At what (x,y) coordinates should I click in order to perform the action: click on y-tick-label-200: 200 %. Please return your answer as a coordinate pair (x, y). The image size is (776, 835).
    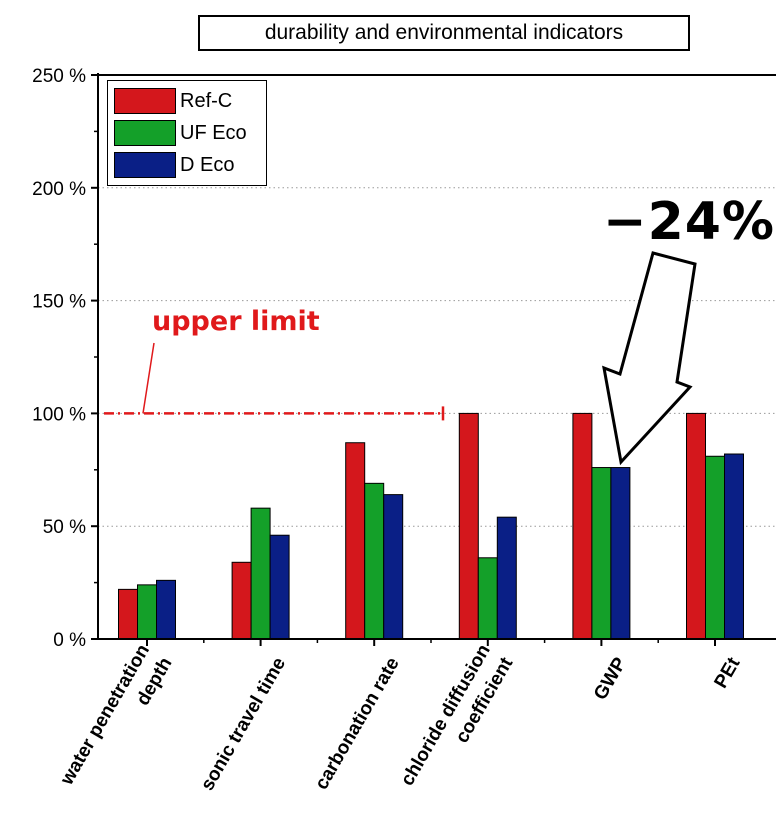
    Looking at the image, I should click on (59, 189).